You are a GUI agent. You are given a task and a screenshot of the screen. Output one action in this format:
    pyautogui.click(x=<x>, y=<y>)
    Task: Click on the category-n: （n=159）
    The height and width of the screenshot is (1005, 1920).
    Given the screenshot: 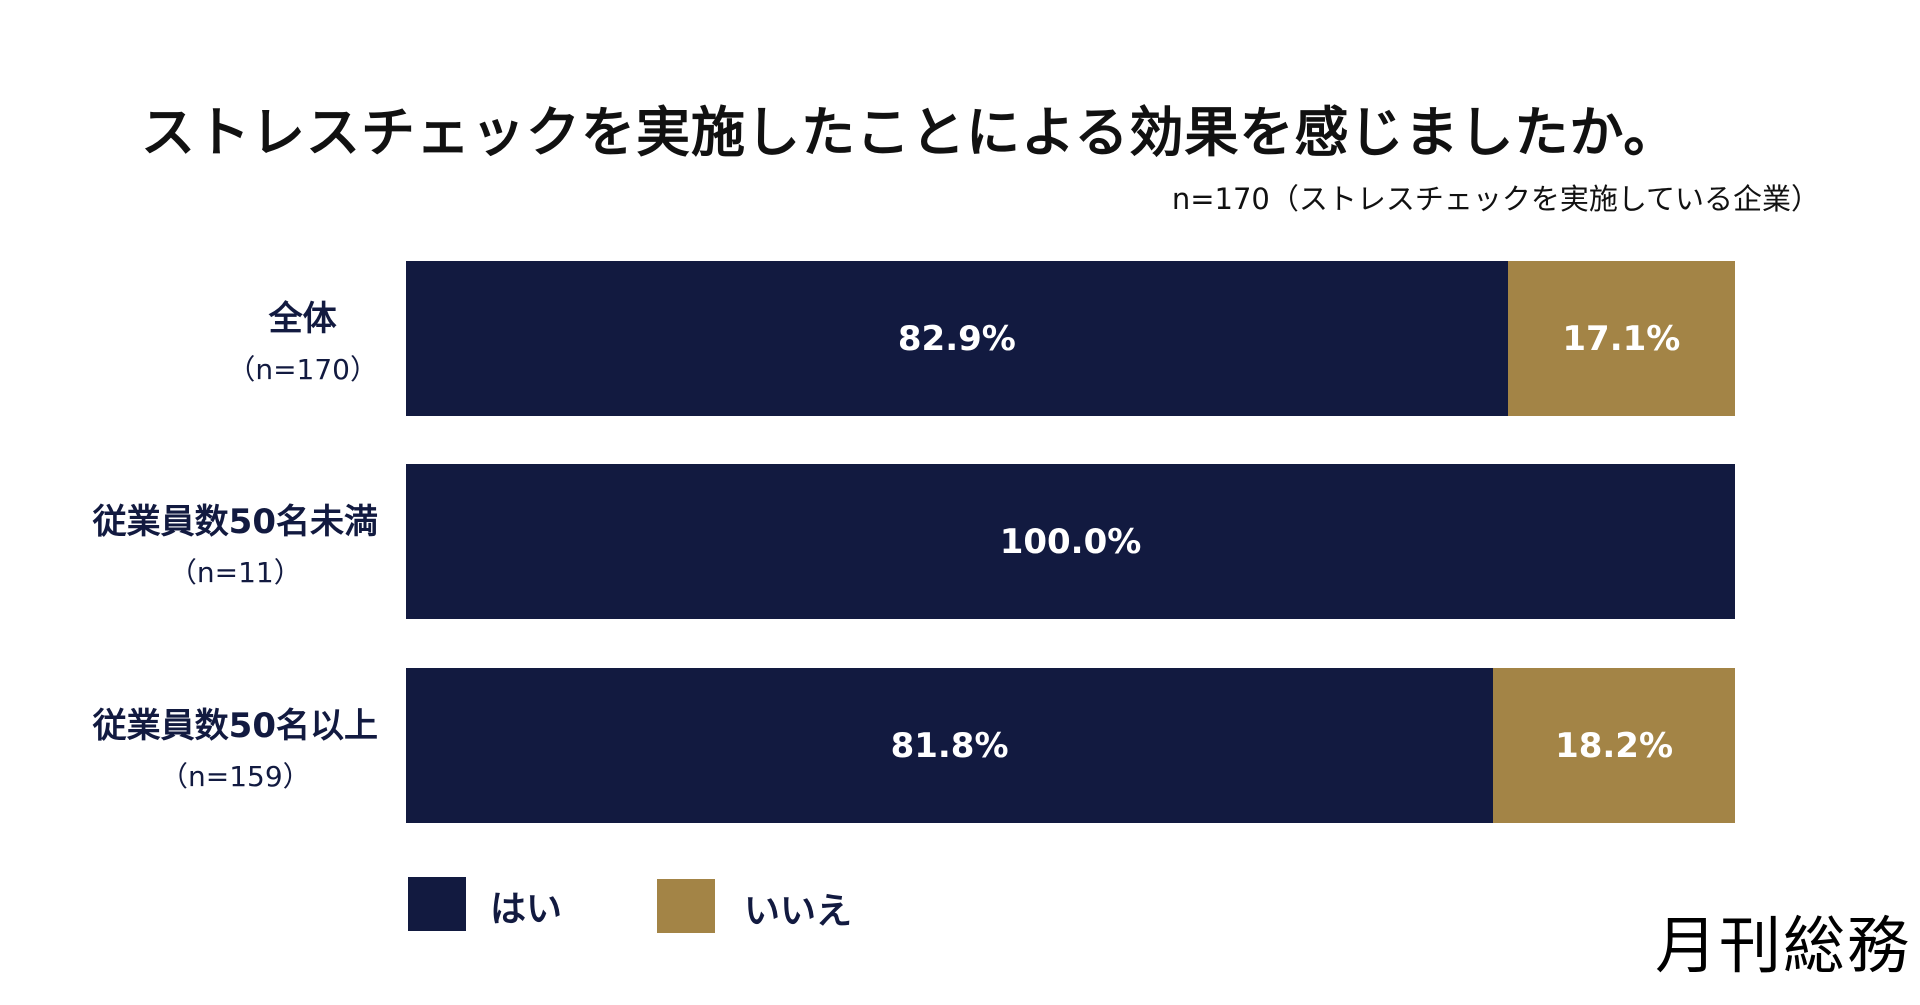 What is the action you would take?
    pyautogui.click(x=235, y=776)
    